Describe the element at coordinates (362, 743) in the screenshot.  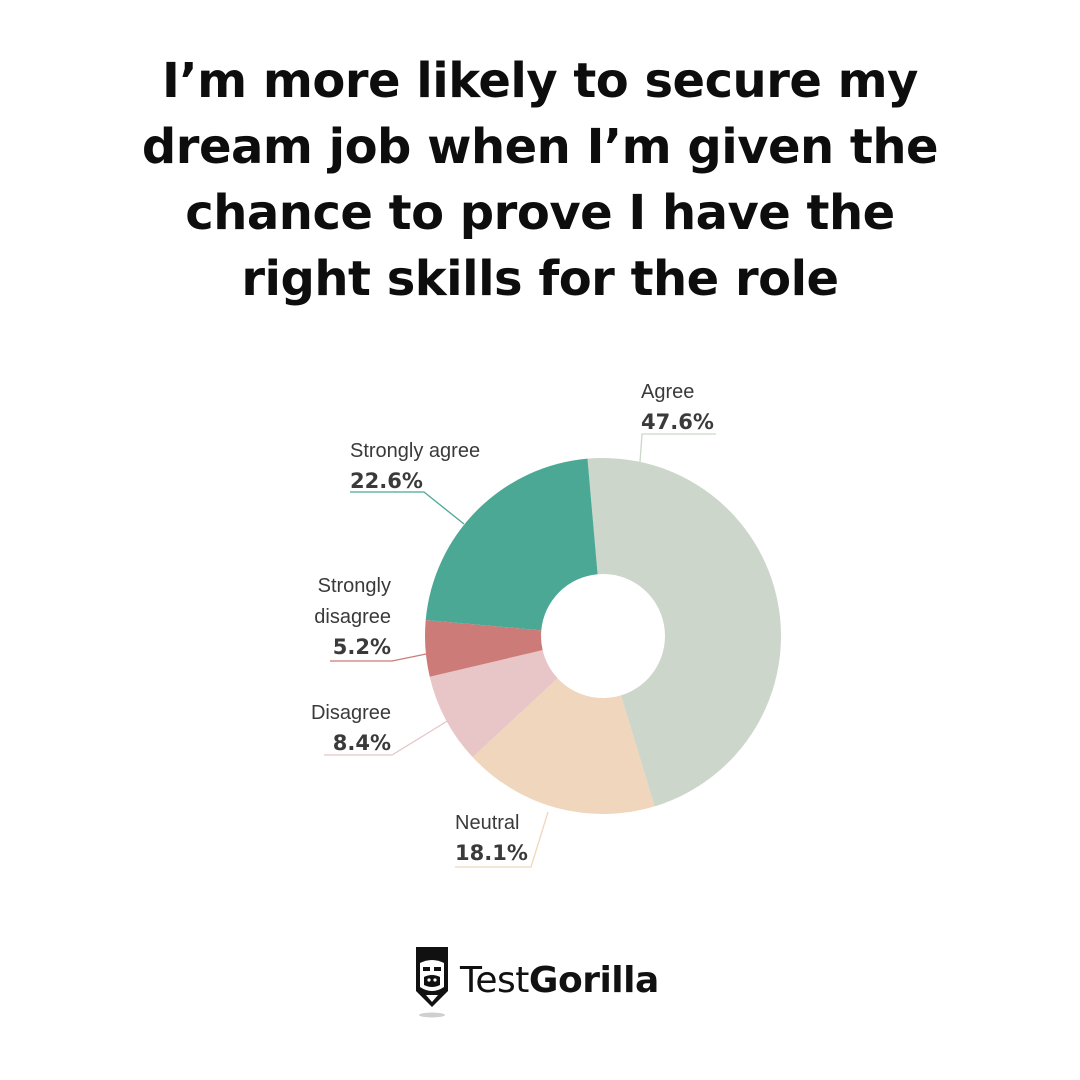
I see `slice-value-label: 8.4%` at that location.